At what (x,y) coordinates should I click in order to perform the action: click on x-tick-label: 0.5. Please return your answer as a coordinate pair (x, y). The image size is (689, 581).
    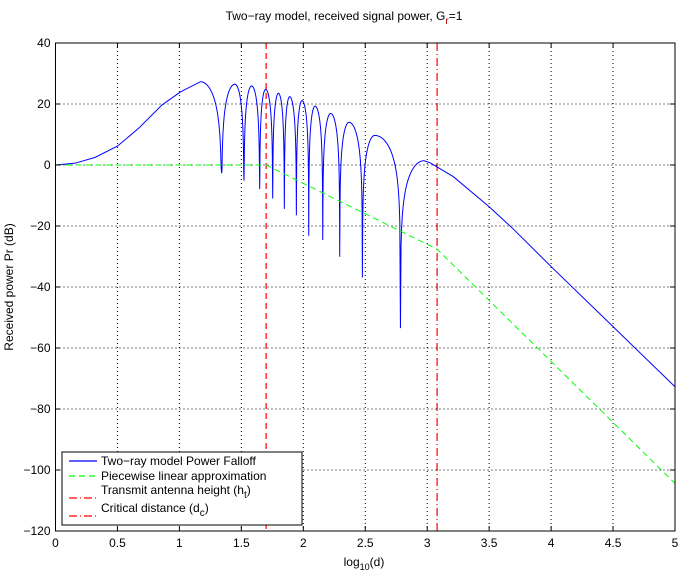
    Looking at the image, I should click on (117, 543).